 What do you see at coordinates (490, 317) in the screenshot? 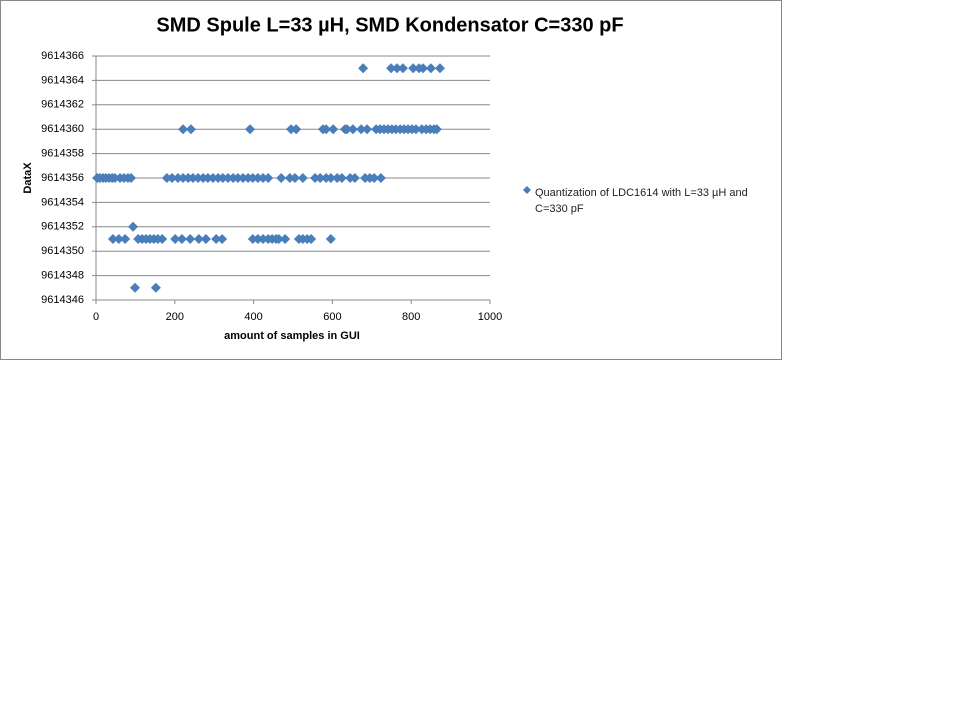
I see `x-tick-label: 1000` at bounding box center [490, 317].